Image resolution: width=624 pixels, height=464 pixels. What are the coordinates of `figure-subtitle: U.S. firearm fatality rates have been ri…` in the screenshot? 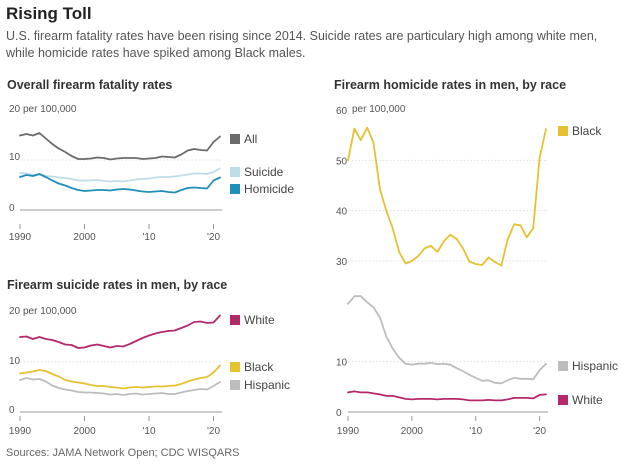 It's located at (302, 44).